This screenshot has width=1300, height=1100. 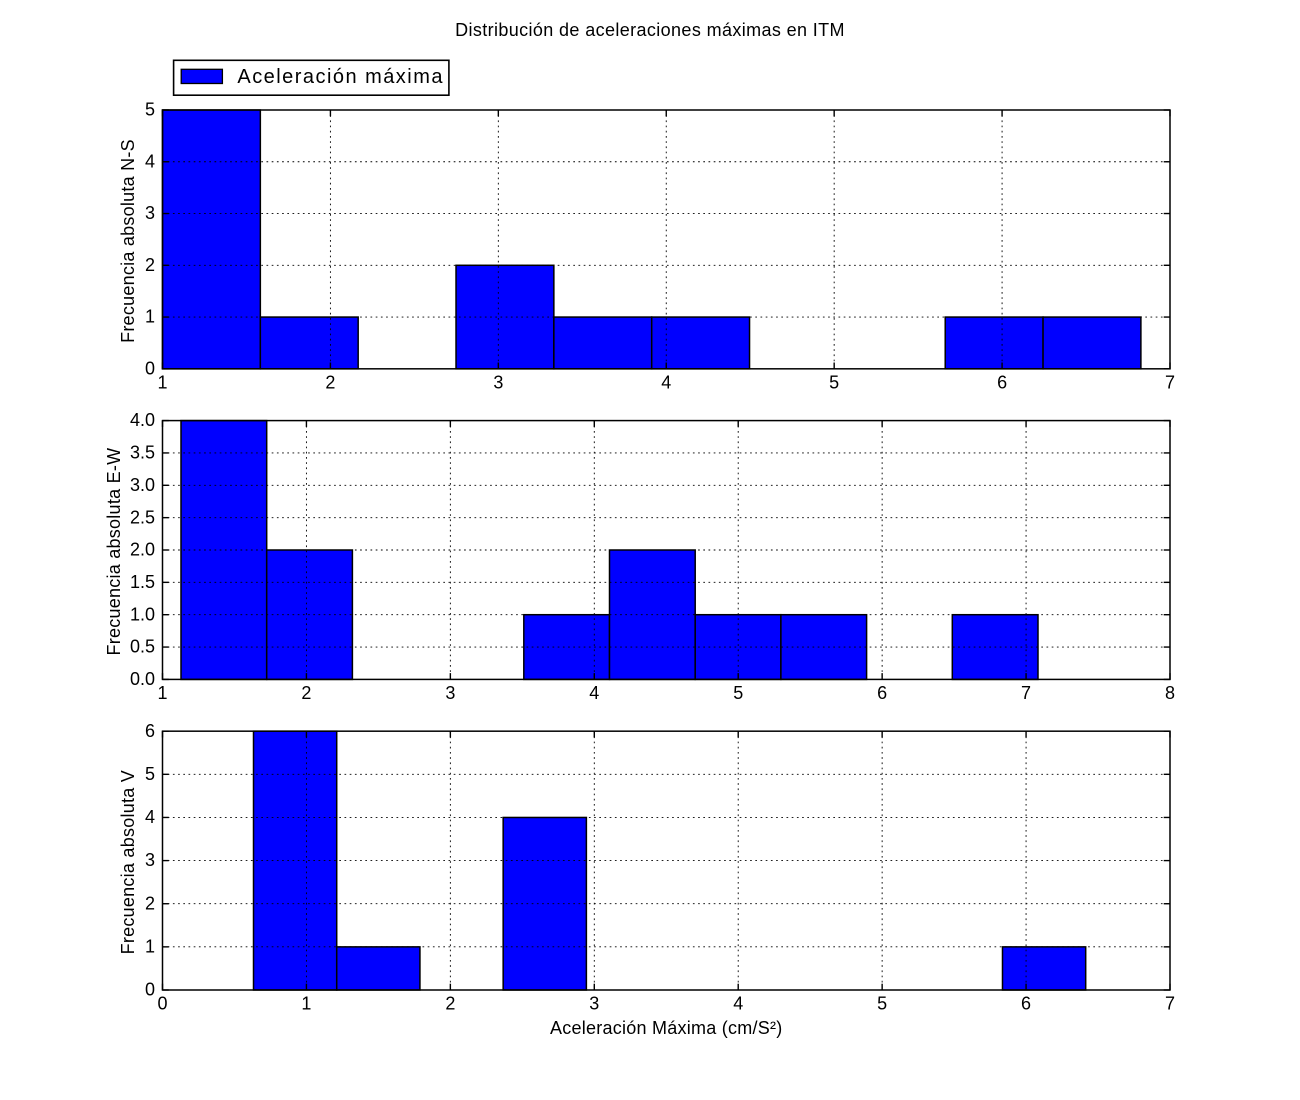 What do you see at coordinates (142, 517) in the screenshot?
I see `svg-text: 2.5` at bounding box center [142, 517].